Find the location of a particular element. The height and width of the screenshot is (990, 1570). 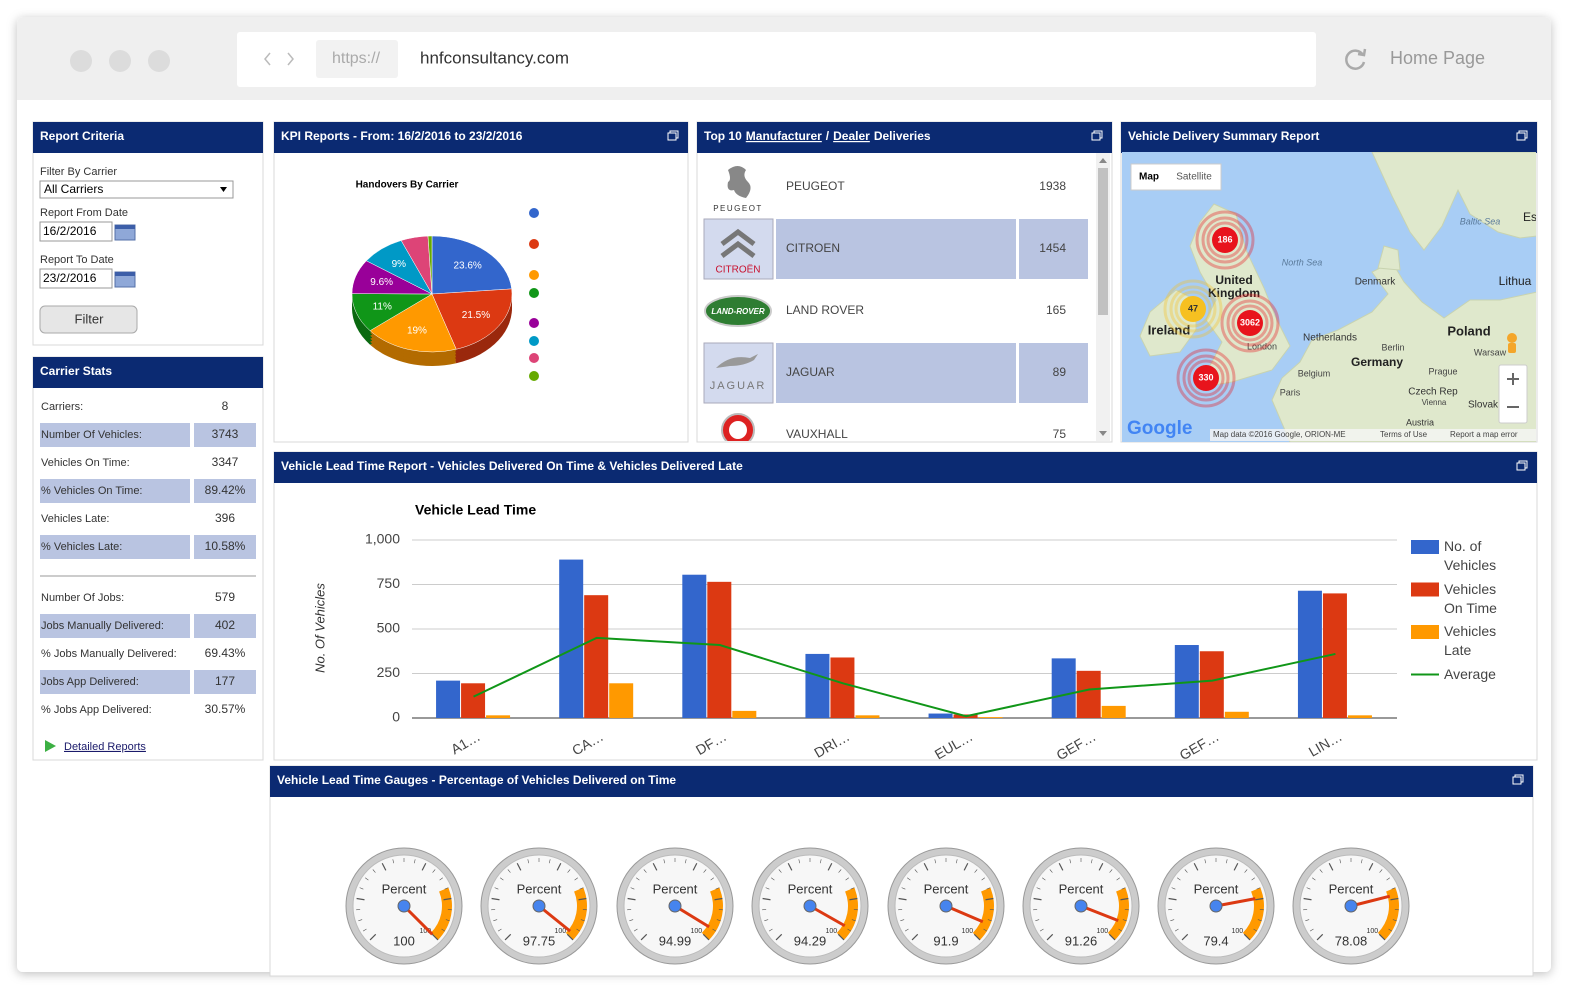

logo-text: LAND-ROVER is located at coordinates (738, 311).